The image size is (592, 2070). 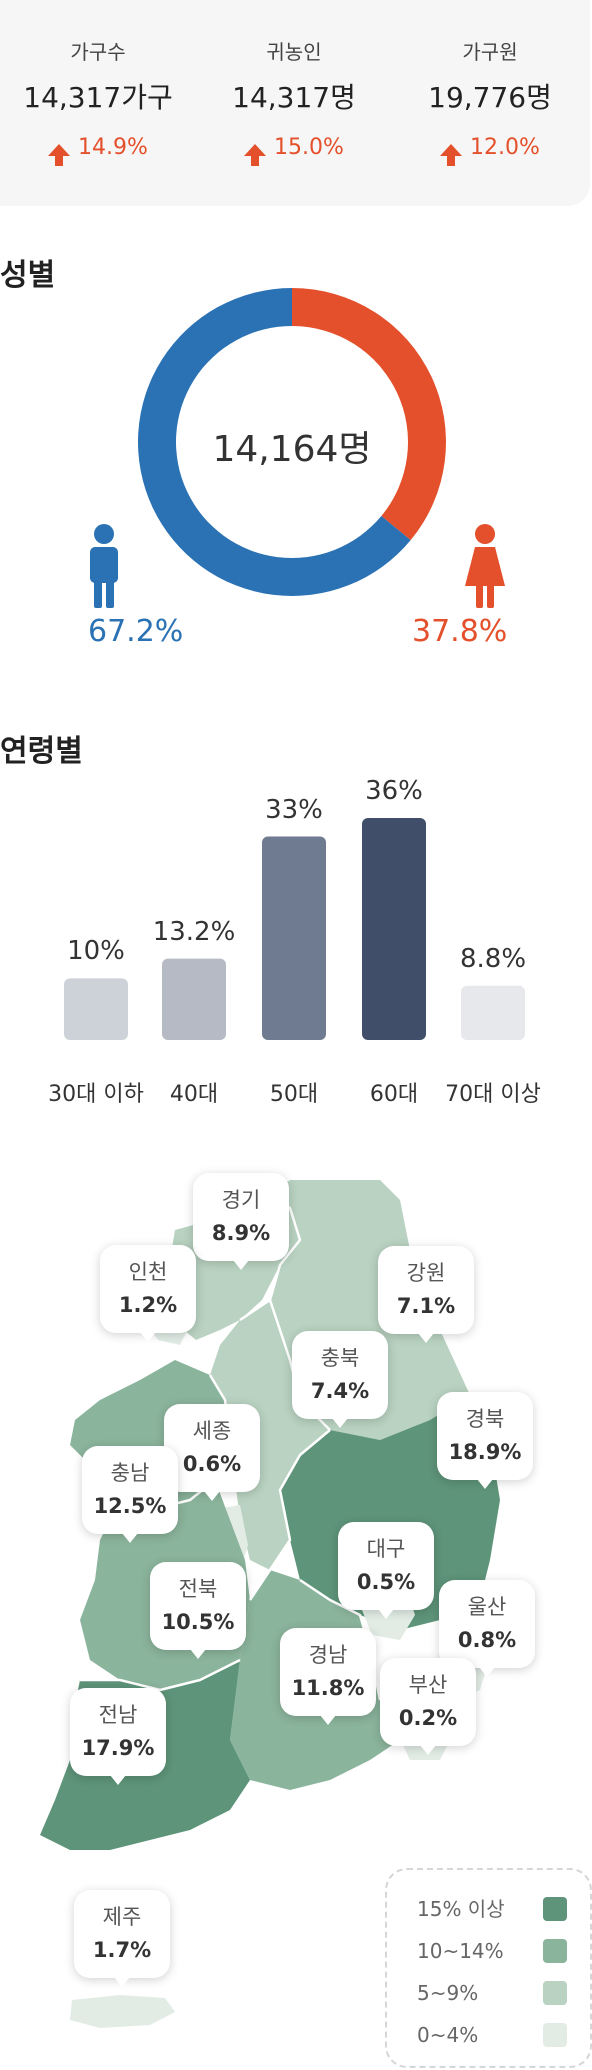 I want to click on region-name: 충북, so click(x=340, y=1358).